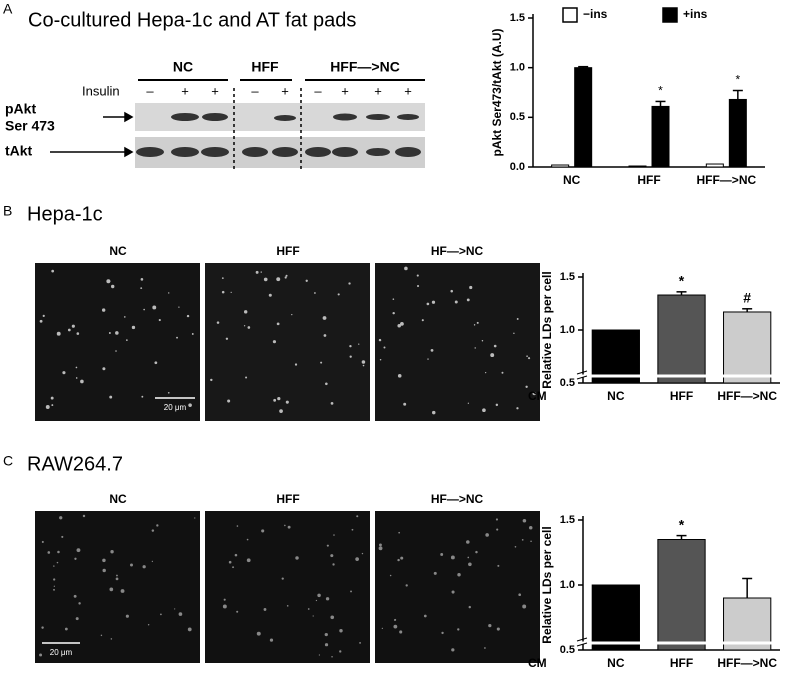 Image resolution: width=787 pixels, height=687 pixels. Describe the element at coordinates (265, 67) in the screenshot. I see `group-label: HFF` at that location.